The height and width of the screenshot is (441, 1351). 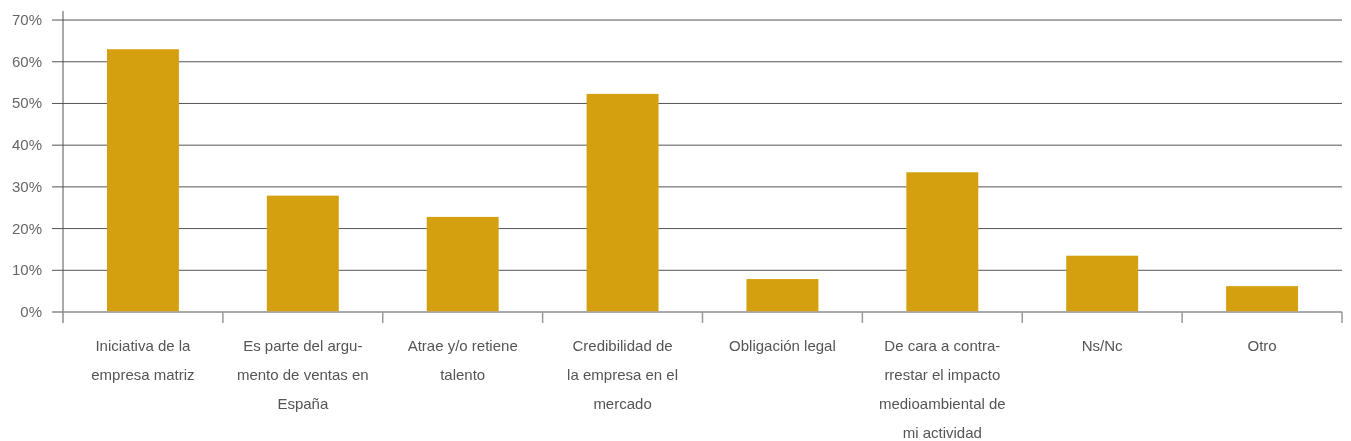 What do you see at coordinates (26, 270) in the screenshot?
I see `y-tick-label: 10%` at bounding box center [26, 270].